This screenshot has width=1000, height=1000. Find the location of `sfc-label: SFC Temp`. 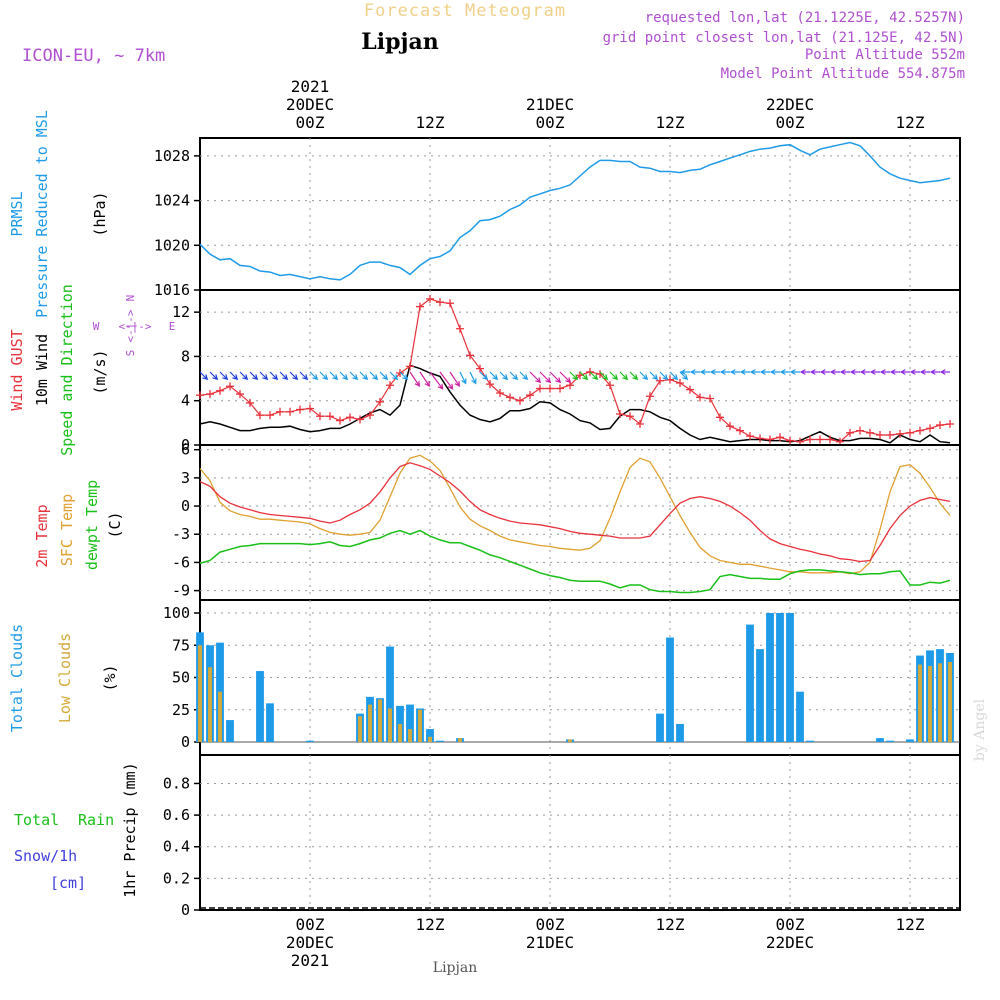

sfc-label: SFC Temp is located at coordinates (67, 530).